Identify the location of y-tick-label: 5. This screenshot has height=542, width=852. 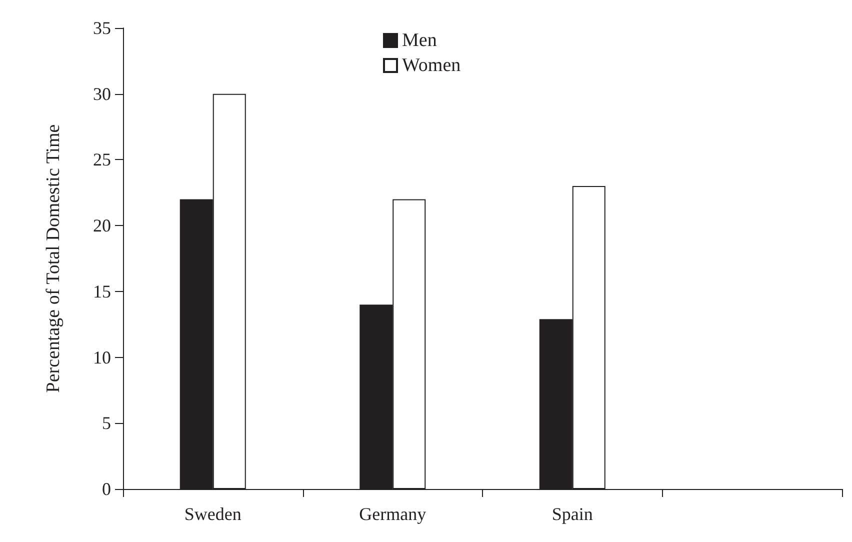
(106, 423).